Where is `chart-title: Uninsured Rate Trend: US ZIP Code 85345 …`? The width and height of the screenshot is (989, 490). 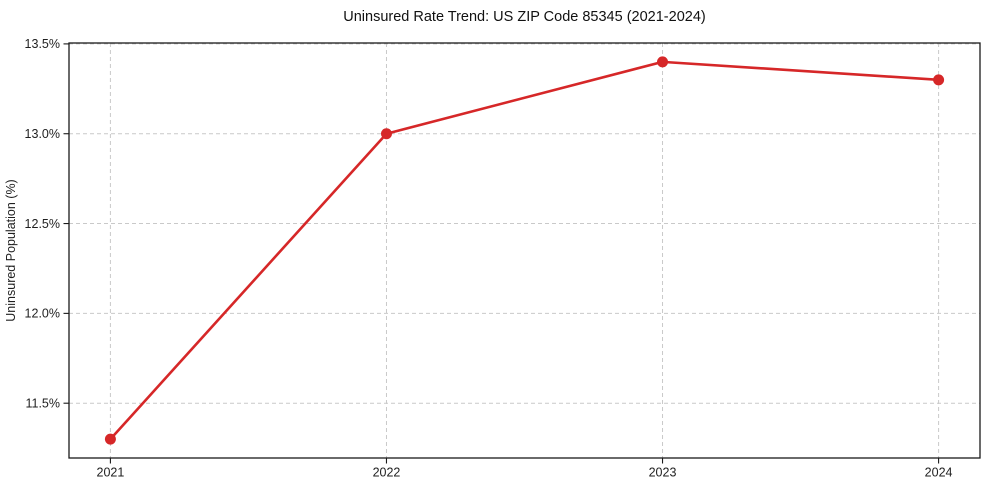 chart-title: Uninsured Rate Trend: US ZIP Code 85345 … is located at coordinates (524, 17).